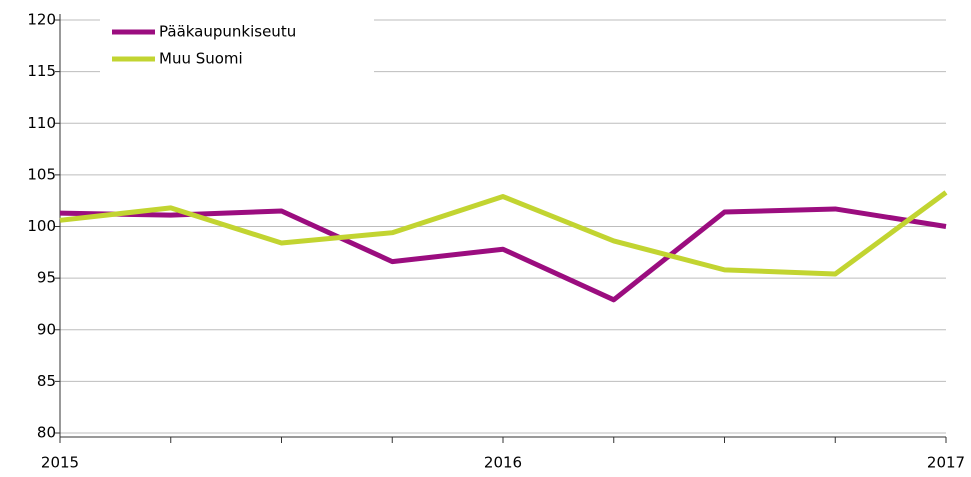 The image size is (971, 477). Describe the element at coordinates (46, 381) in the screenshot. I see `y-tick-label: 85` at that location.